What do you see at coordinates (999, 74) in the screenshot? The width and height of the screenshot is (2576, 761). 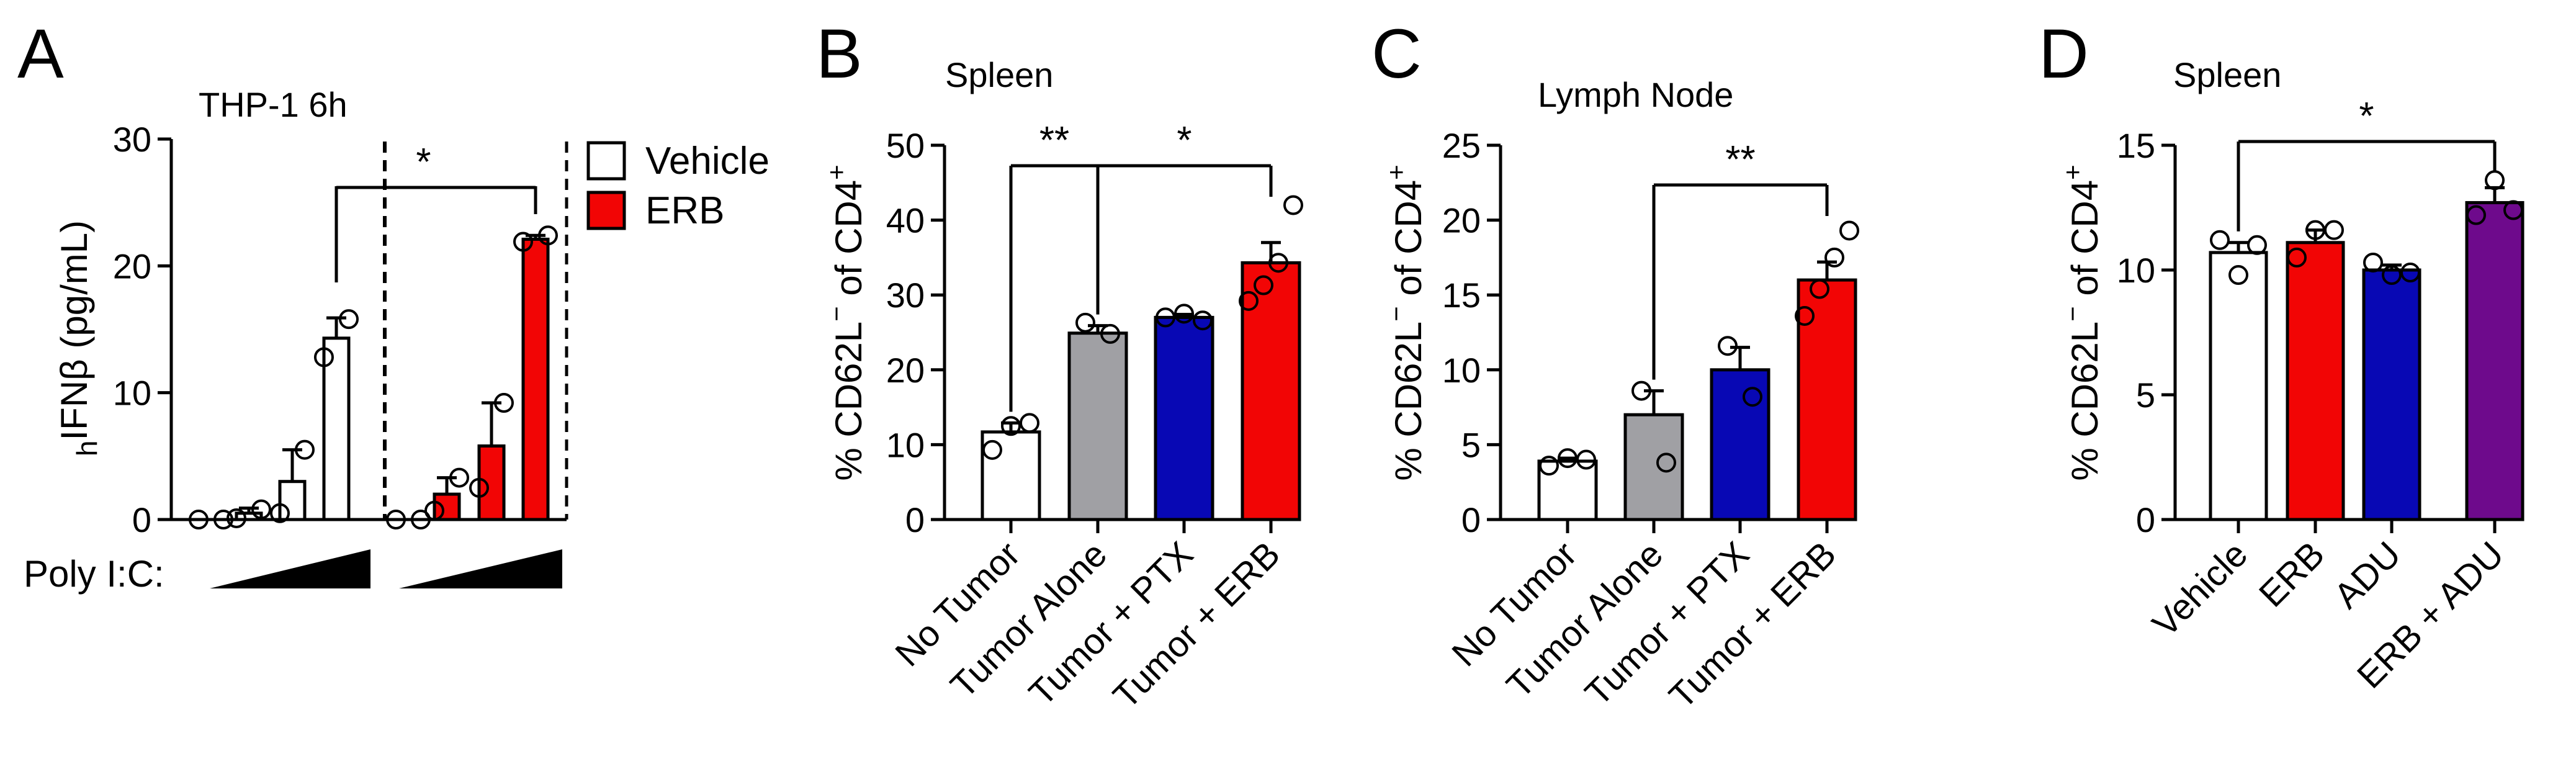 I see `panel-b-title: Spleen` at bounding box center [999, 74].